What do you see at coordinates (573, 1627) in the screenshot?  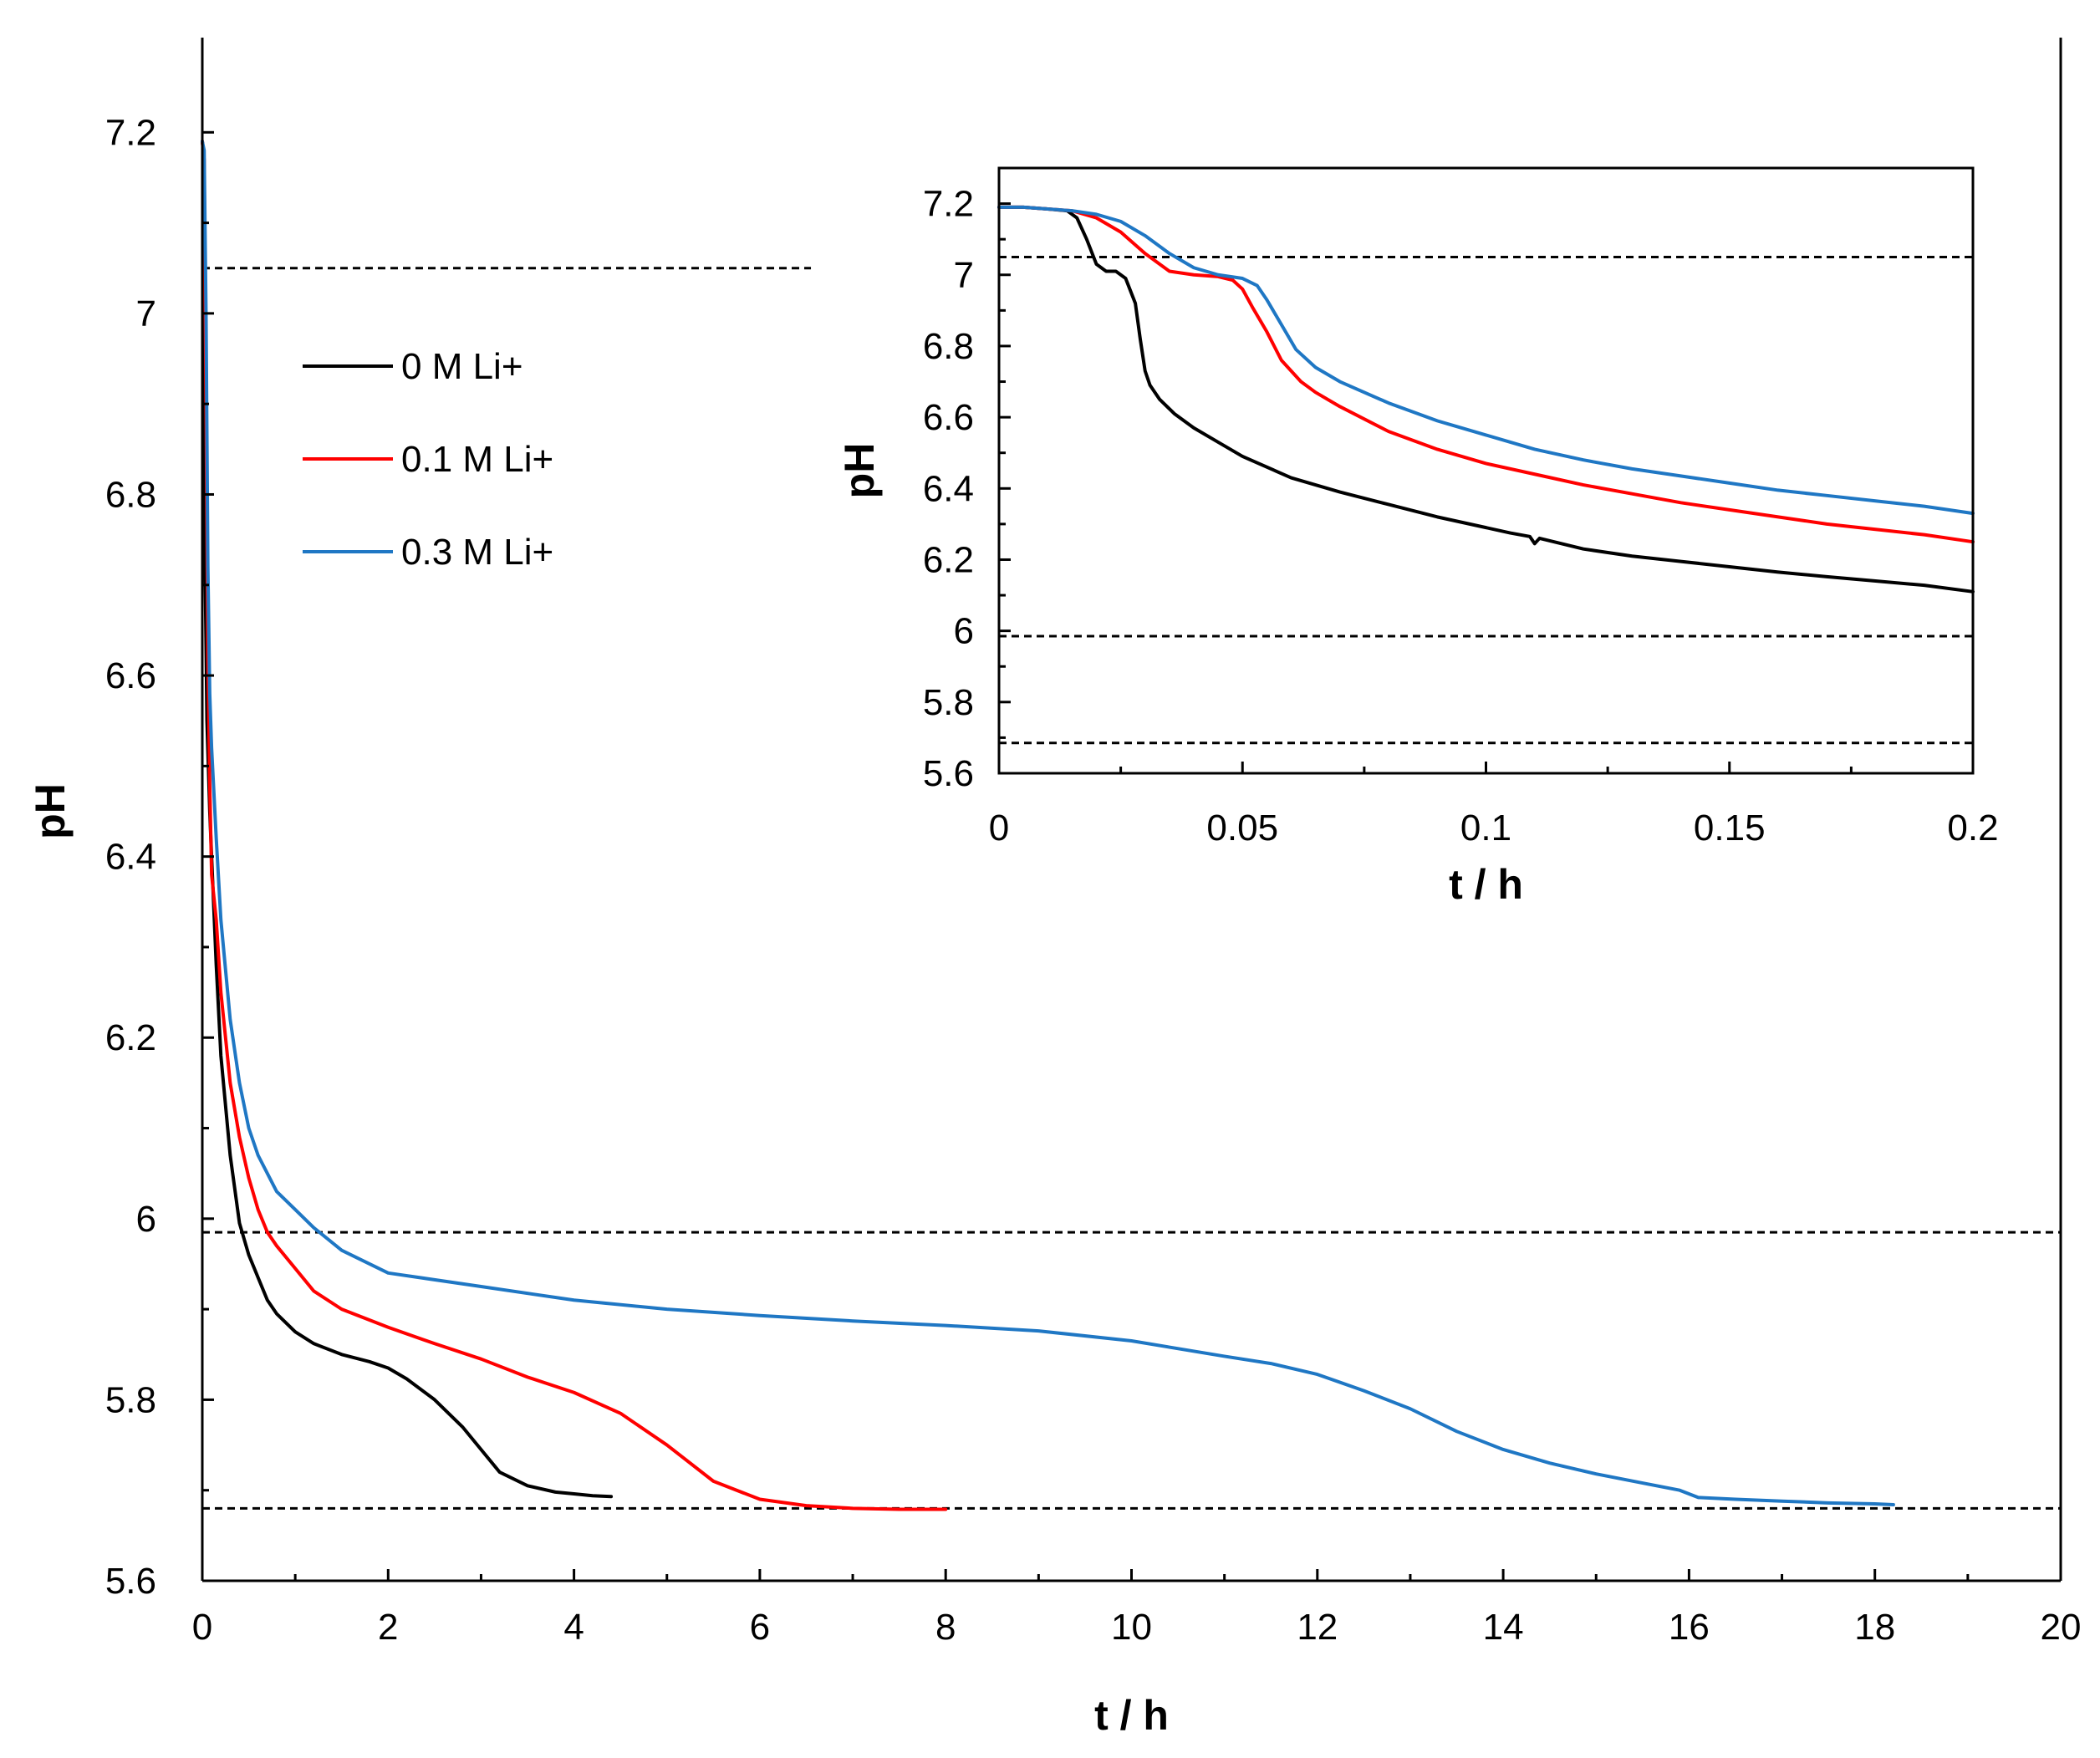 I see `x-tick-label: 4` at bounding box center [573, 1627].